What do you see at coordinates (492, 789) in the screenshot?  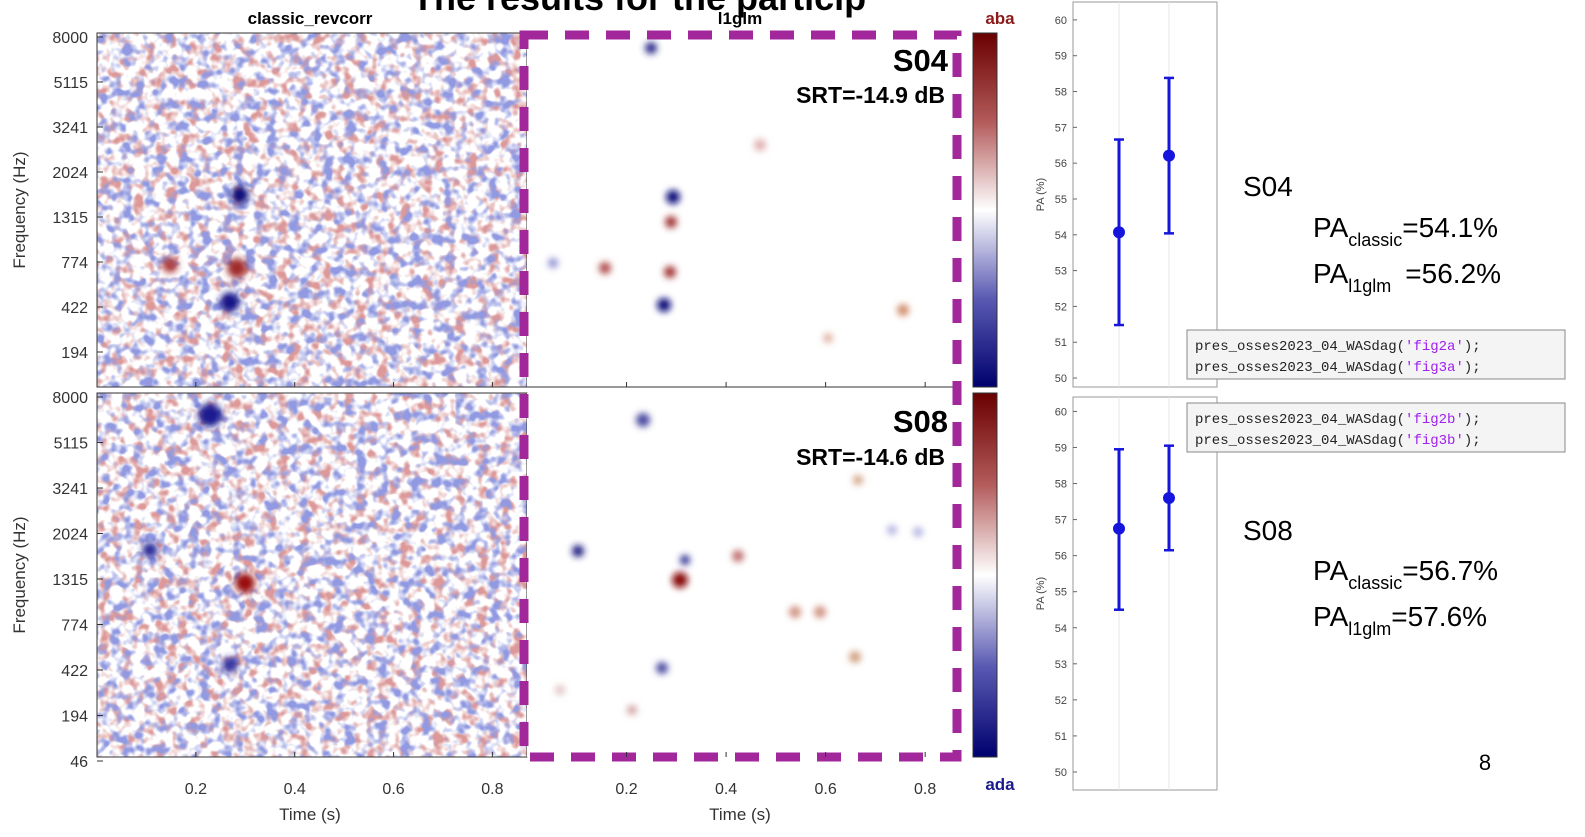 I see `x-tick-label: 0.8` at bounding box center [492, 789].